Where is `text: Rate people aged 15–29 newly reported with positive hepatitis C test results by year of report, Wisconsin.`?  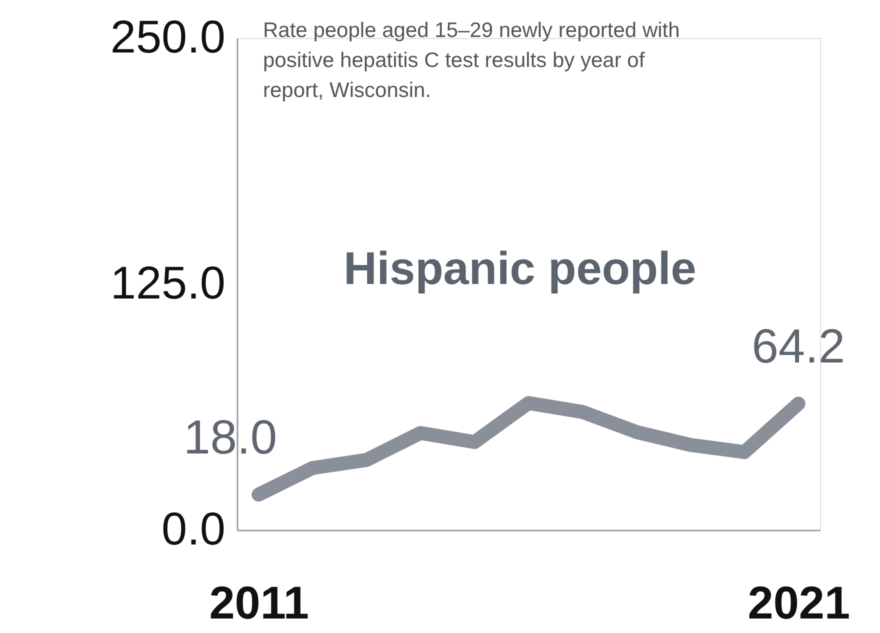
text: Rate people aged 15–29 newly reported with positive hepatitis C test results by year of report, Wisconsin. is located at coordinates (471, 60).